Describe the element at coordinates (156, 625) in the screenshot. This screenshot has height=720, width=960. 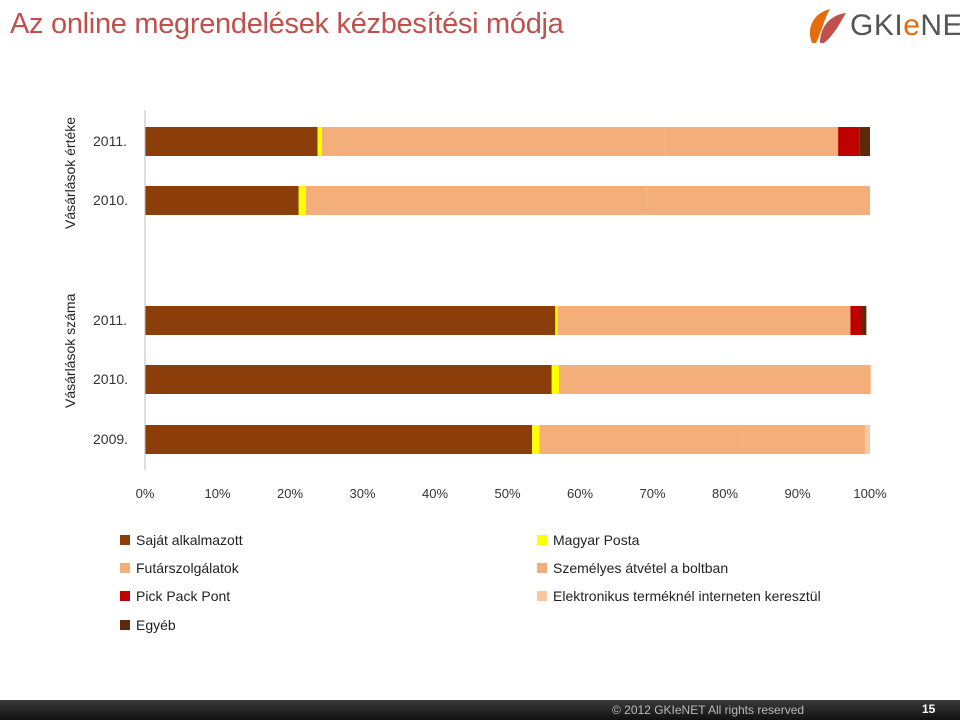
I see `legend-label: Egyéb` at that location.